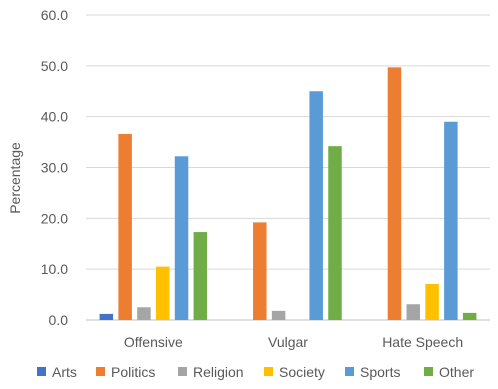 This screenshot has width=498, height=389. Describe the element at coordinates (288, 342) in the screenshot. I see `x-category-label: Vulgar` at that location.